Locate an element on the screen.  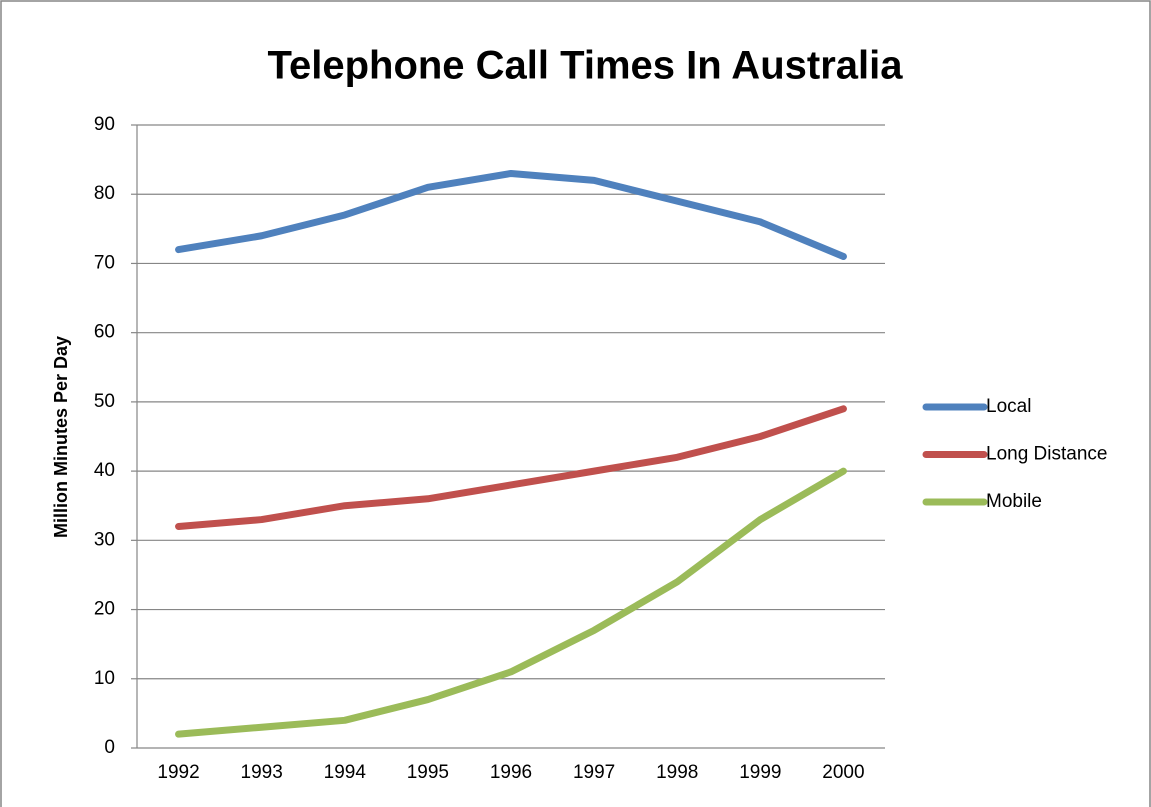
y-tick-label: 10 is located at coordinates (104, 678).